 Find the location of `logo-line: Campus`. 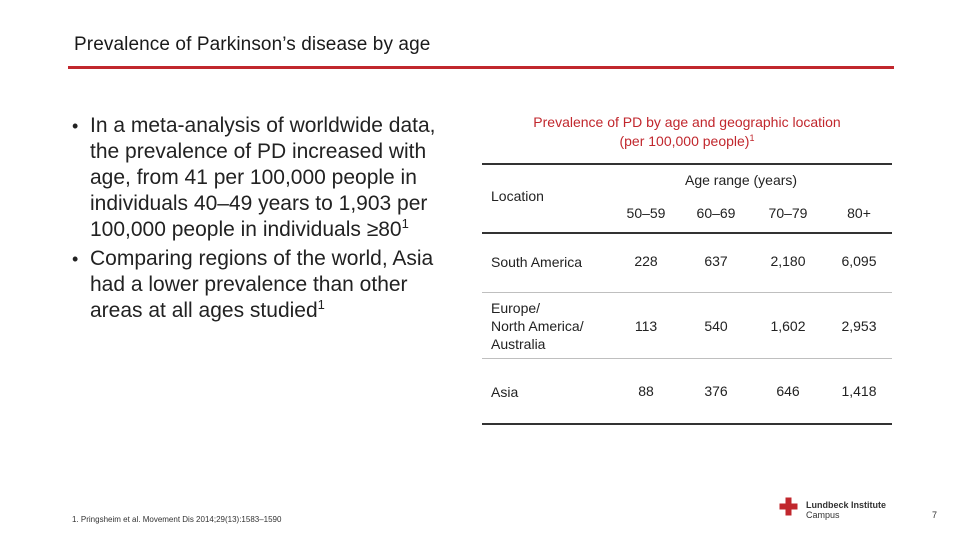

logo-line: Campus is located at coordinates (823, 515).